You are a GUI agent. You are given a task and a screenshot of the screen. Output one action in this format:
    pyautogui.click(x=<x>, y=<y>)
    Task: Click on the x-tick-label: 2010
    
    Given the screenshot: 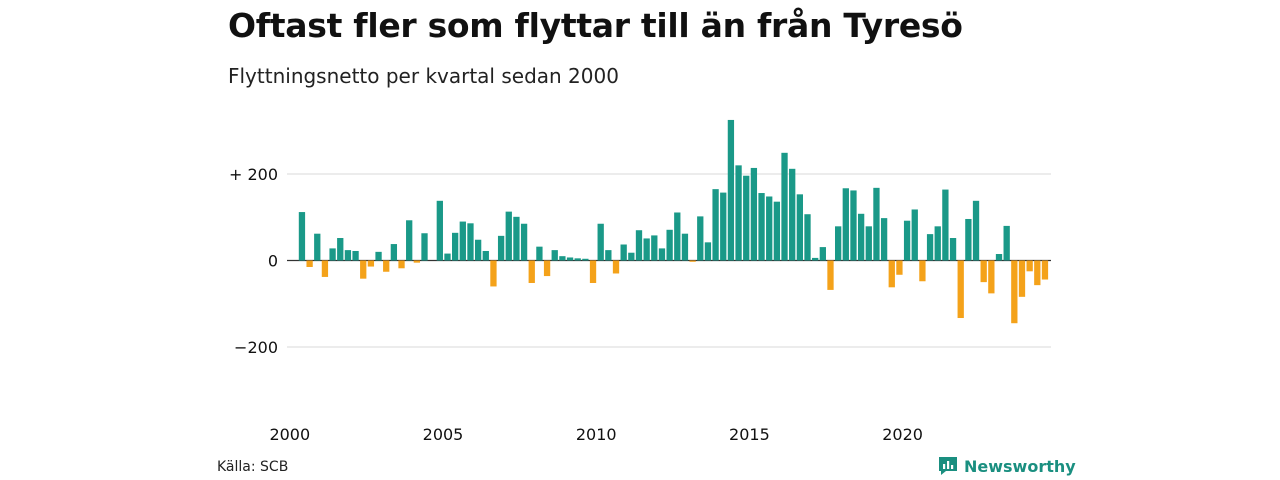 What is the action you would take?
    pyautogui.click(x=596, y=434)
    